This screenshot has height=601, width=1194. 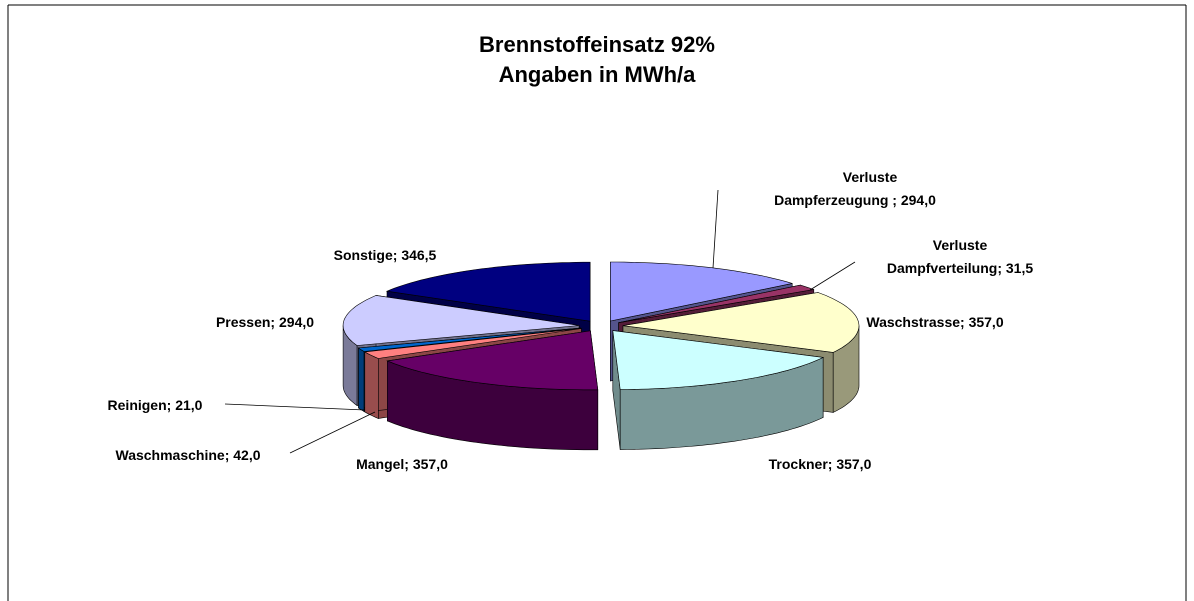 I want to click on chart-subtitle: Angaben in MWh/a, so click(x=598, y=74).